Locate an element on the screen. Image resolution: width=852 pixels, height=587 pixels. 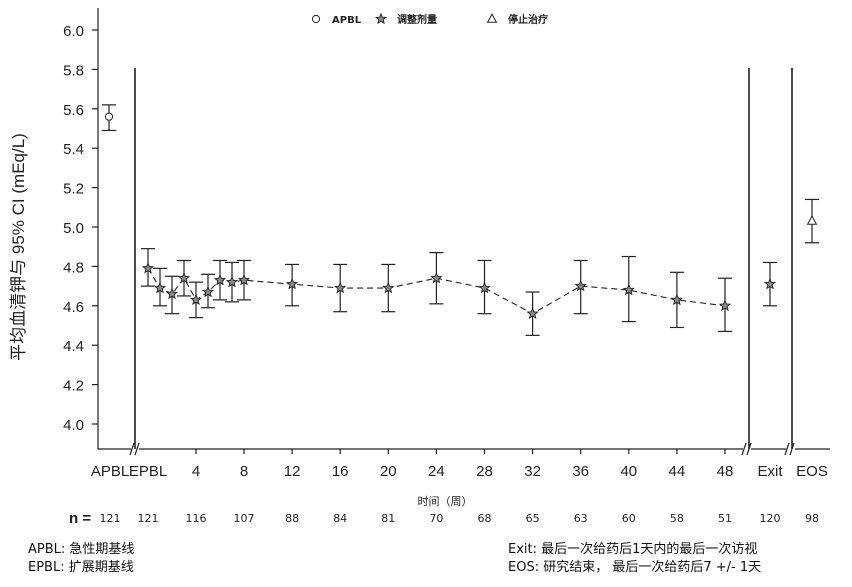
x-tick-label: 40 is located at coordinates (628, 471).